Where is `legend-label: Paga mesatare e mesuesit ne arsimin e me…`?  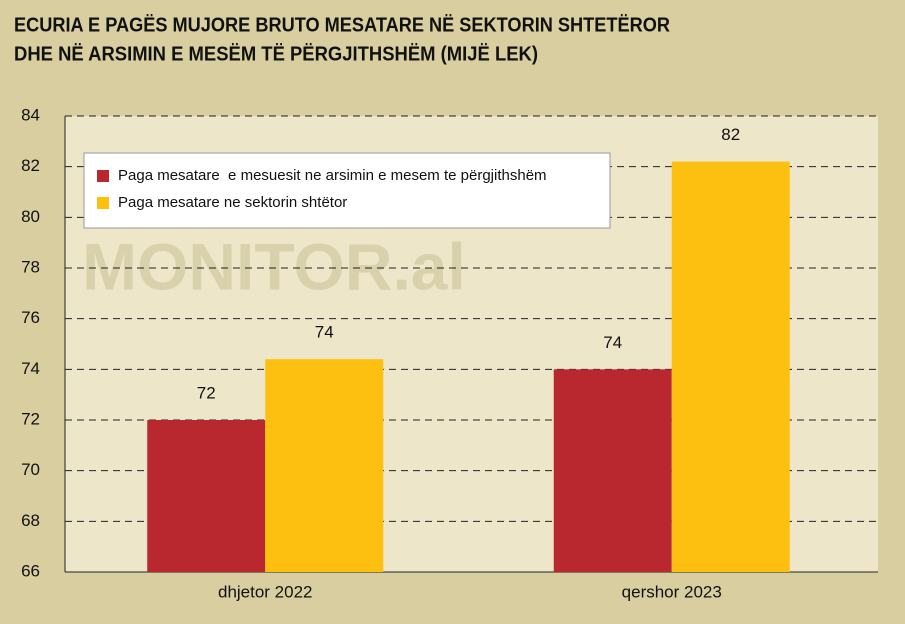 legend-label: Paga mesatare e mesuesit ne arsimin e me… is located at coordinates (332, 175).